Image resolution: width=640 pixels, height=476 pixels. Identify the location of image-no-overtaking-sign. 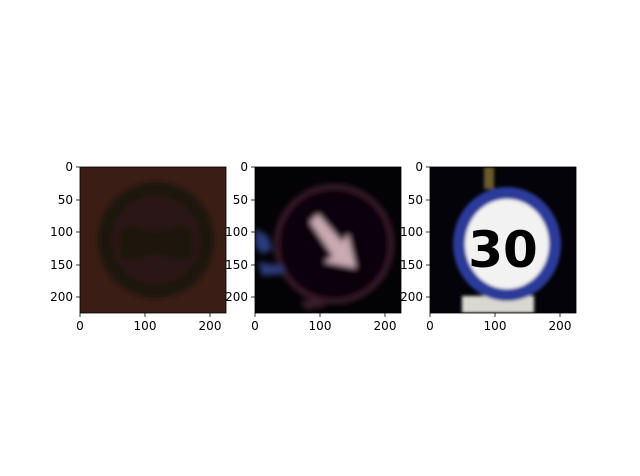
(153, 240).